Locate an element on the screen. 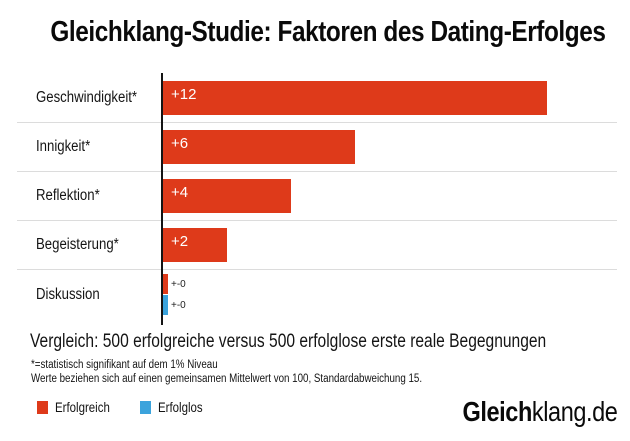  bar-line: +4 is located at coordinates (390, 196).